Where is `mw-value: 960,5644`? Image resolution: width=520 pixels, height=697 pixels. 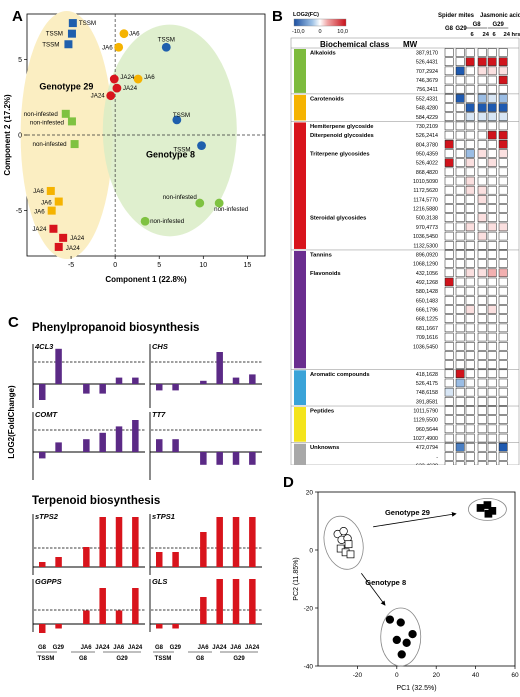
mw-value: 960,5644 is located at coordinates (427, 430).